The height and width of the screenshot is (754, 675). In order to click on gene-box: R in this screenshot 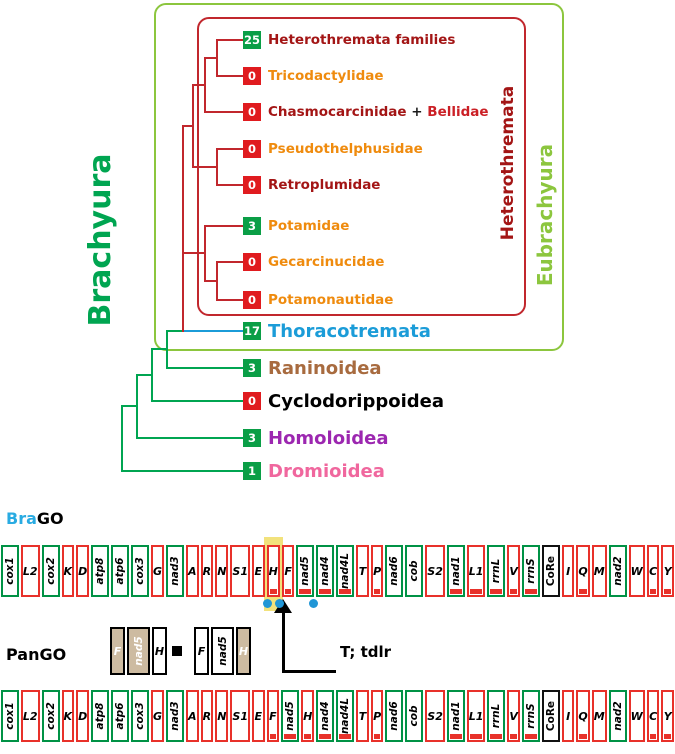, I will do `click(207, 571)`.